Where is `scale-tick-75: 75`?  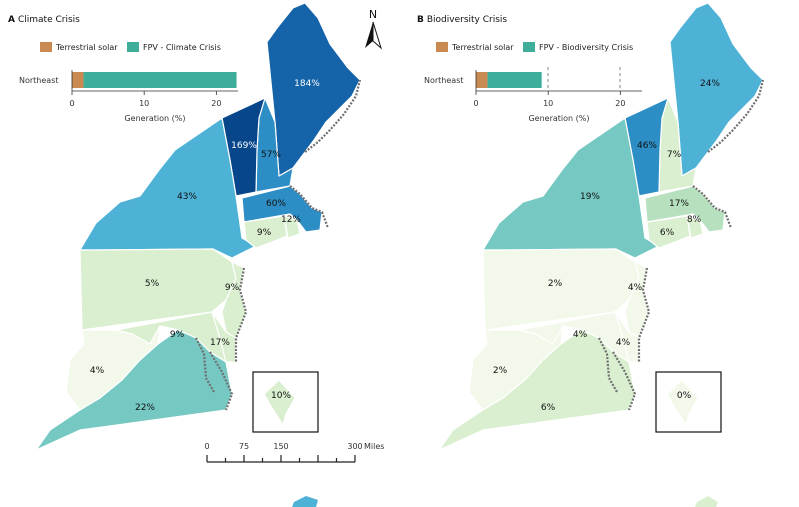
scale-tick-75: 75 is located at coordinates (244, 446).